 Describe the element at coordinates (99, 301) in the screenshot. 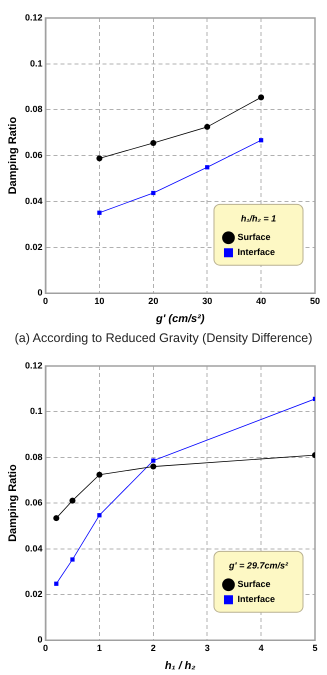

I see `x-tick-label: 10` at that location.